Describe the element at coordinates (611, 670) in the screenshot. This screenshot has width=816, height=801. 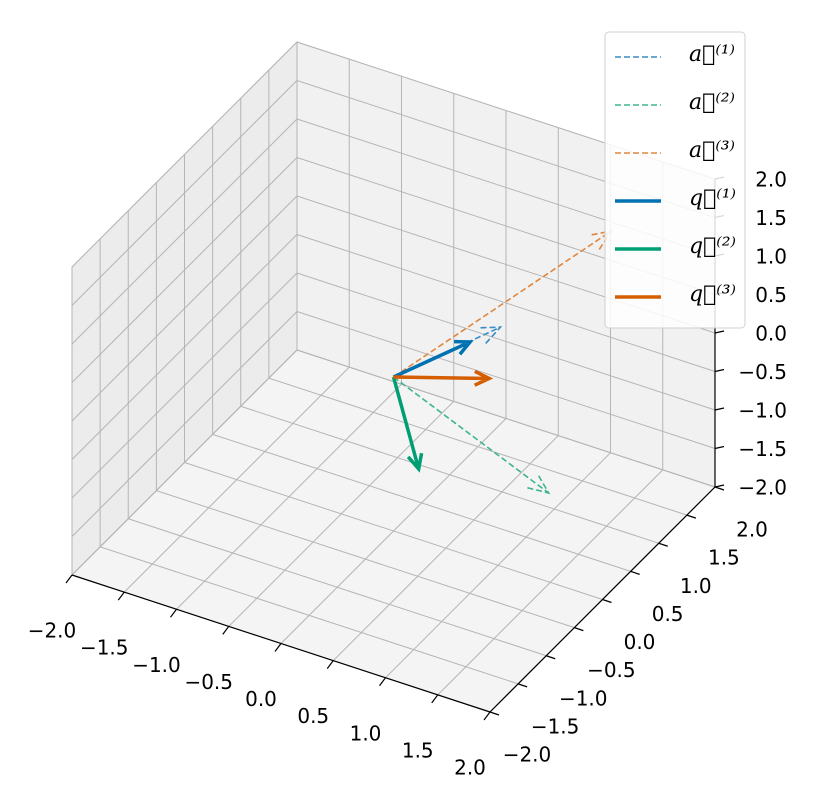
I see `y-tick-label: −0.5` at that location.